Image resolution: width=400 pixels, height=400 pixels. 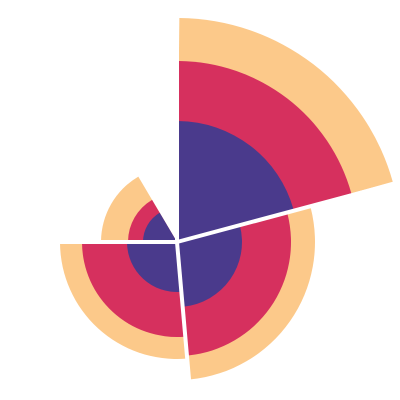 I want to click on sector-1-inner-wedge, so click(x=235, y=181).